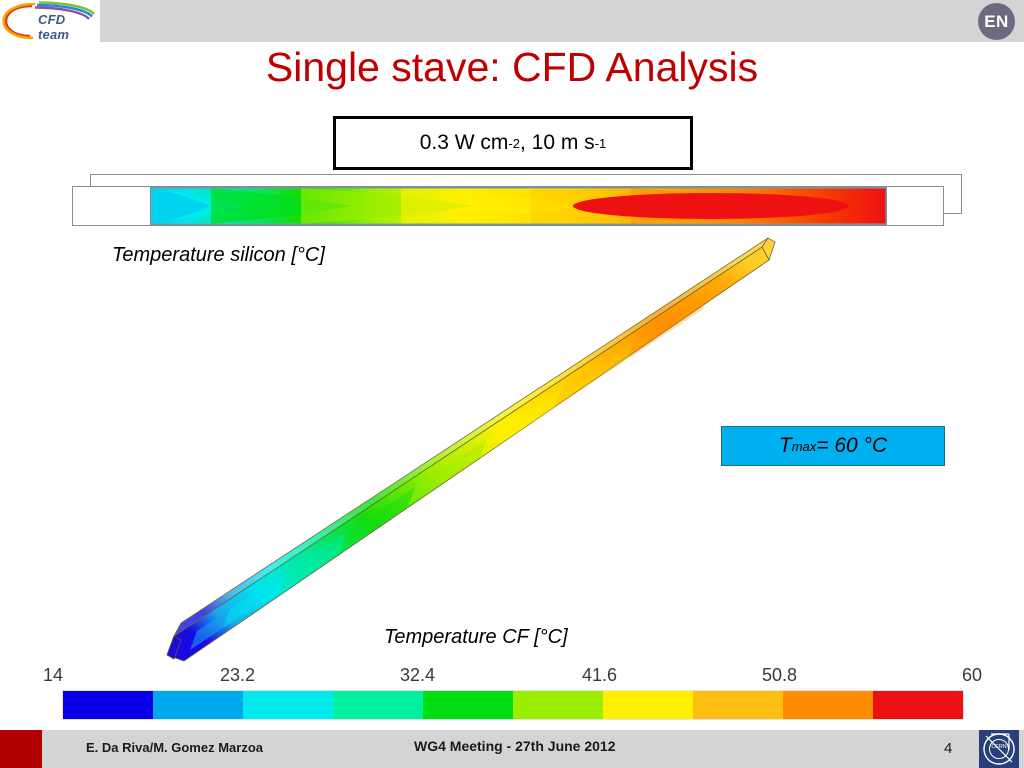 Image resolution: width=1024 pixels, height=768 pixels. Describe the element at coordinates (948, 748) in the screenshot. I see `footer-page-number: 4` at that location.